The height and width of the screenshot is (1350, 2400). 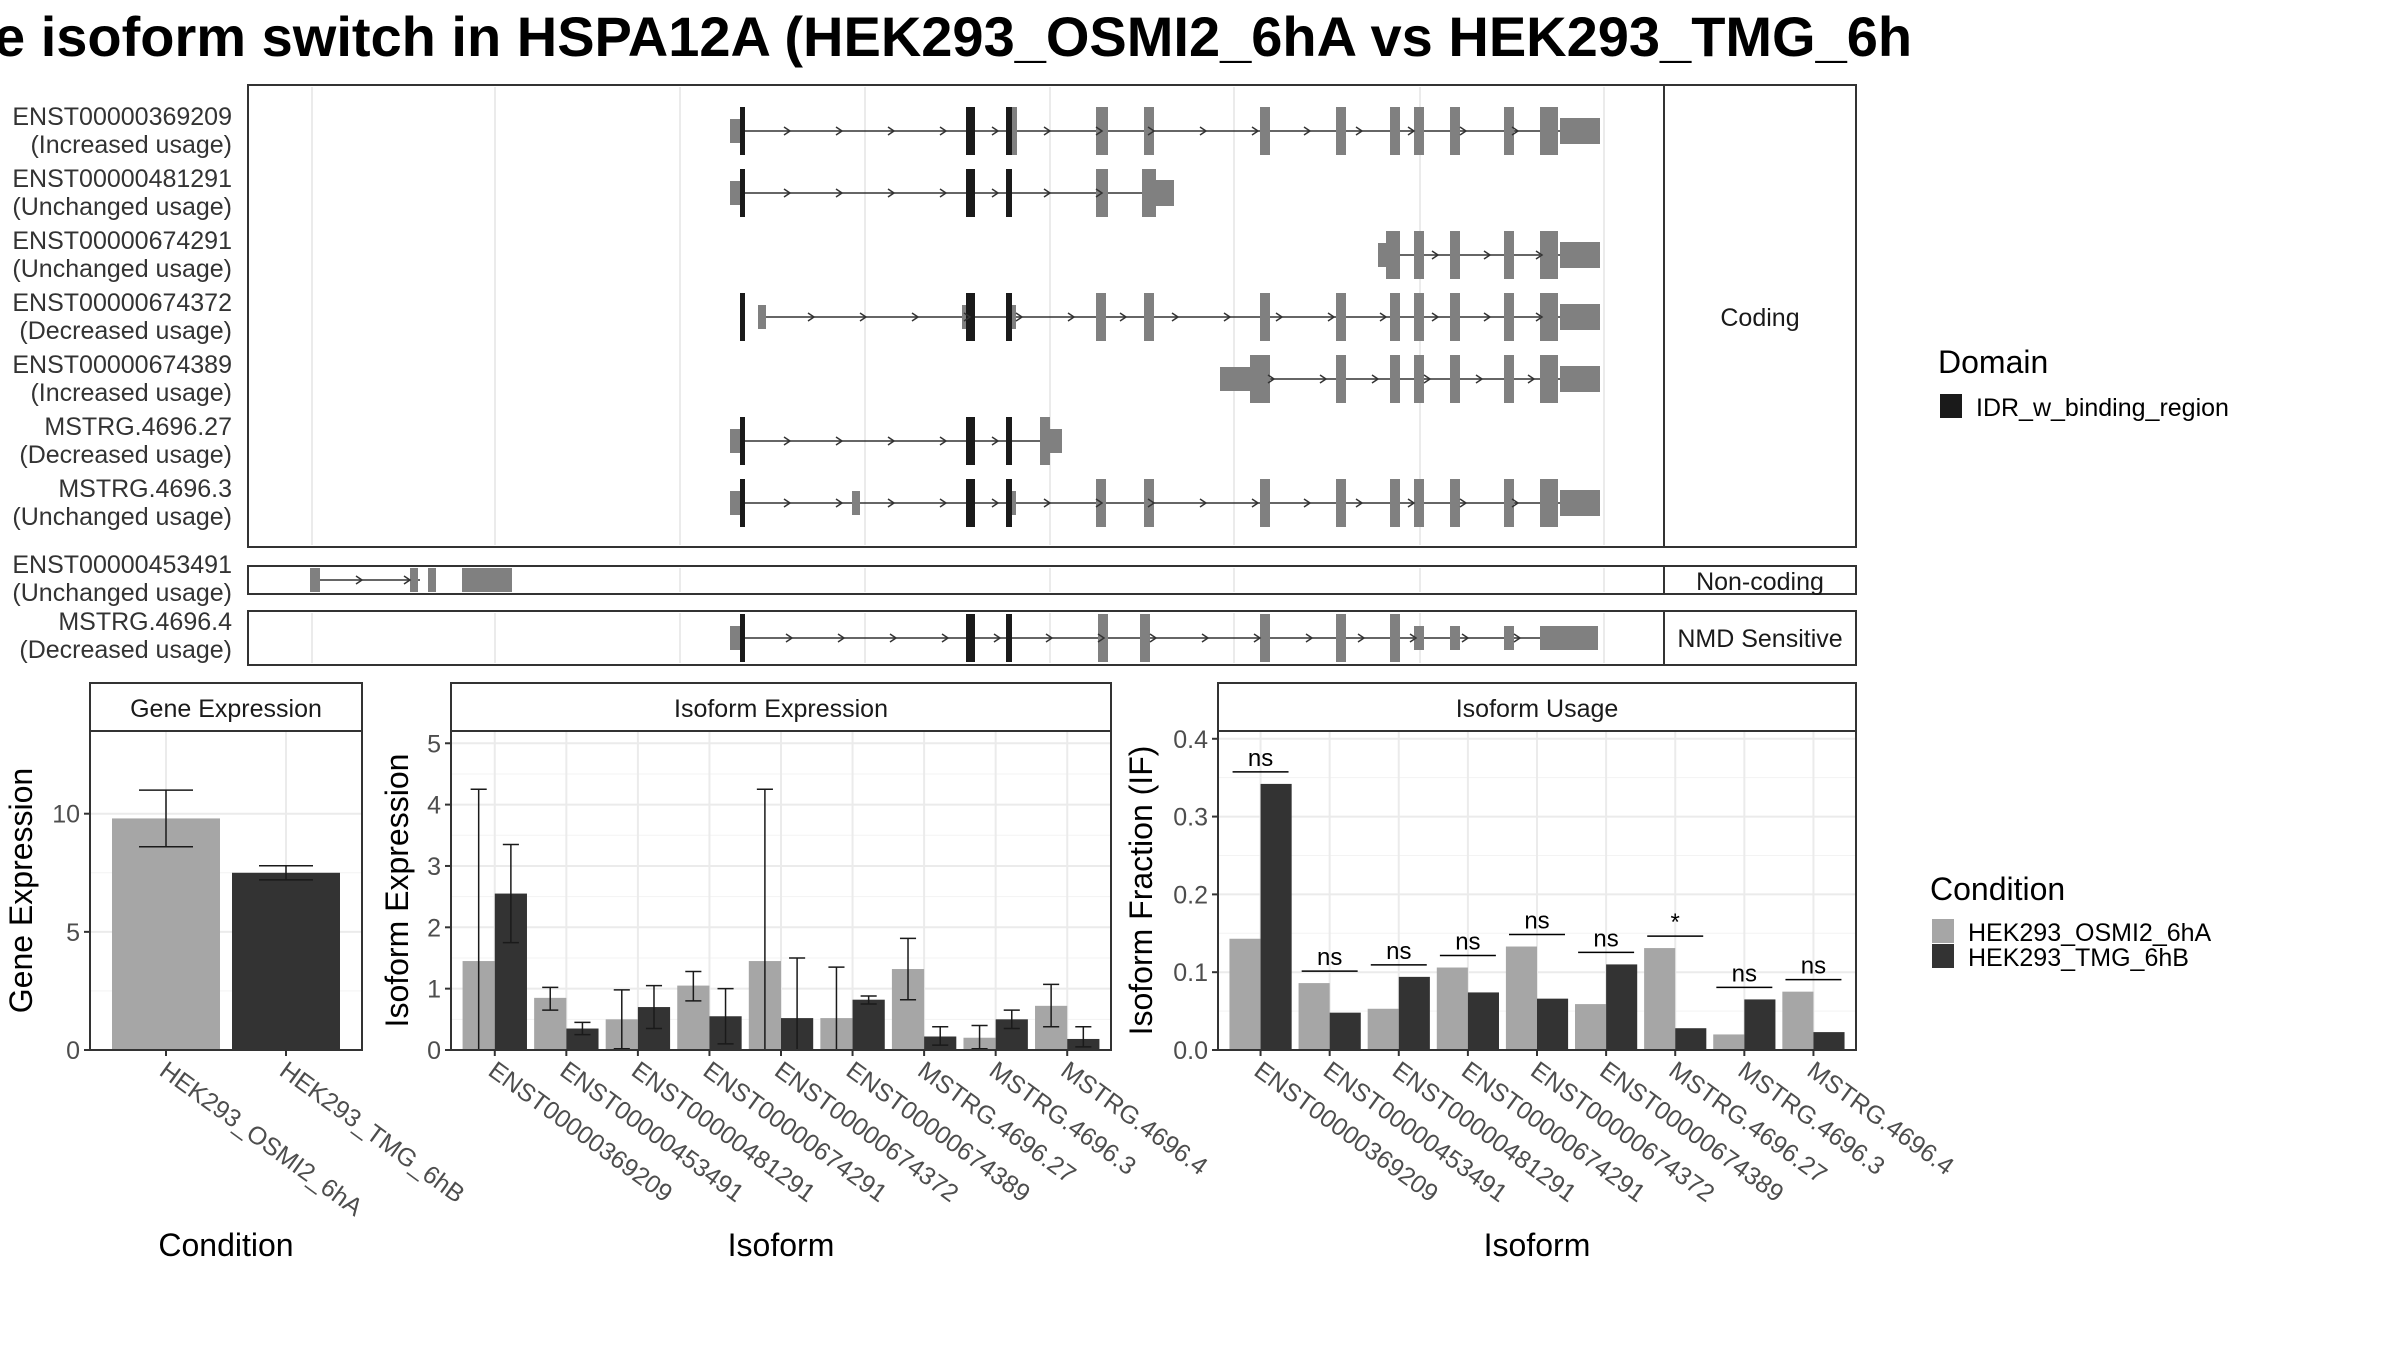 What do you see at coordinates (1760, 582) in the screenshot?
I see `noncoding-strip-label: Non-coding` at bounding box center [1760, 582].